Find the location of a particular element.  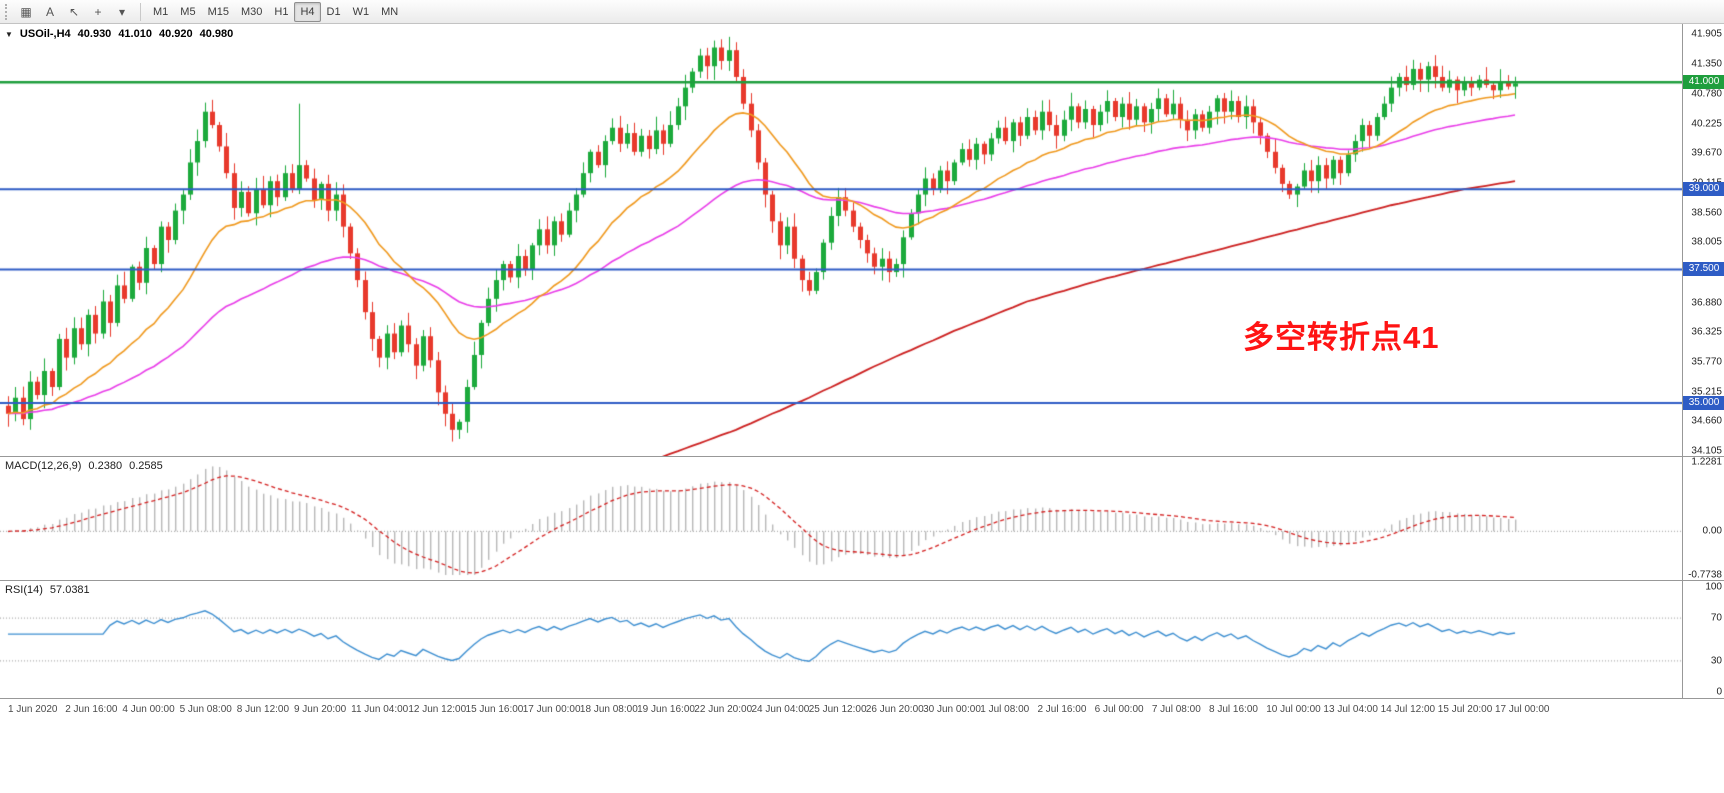

rsi-indicator-panel: RSI(14) 57.0381 100 70 30 0 is located at coordinates (862, 640).